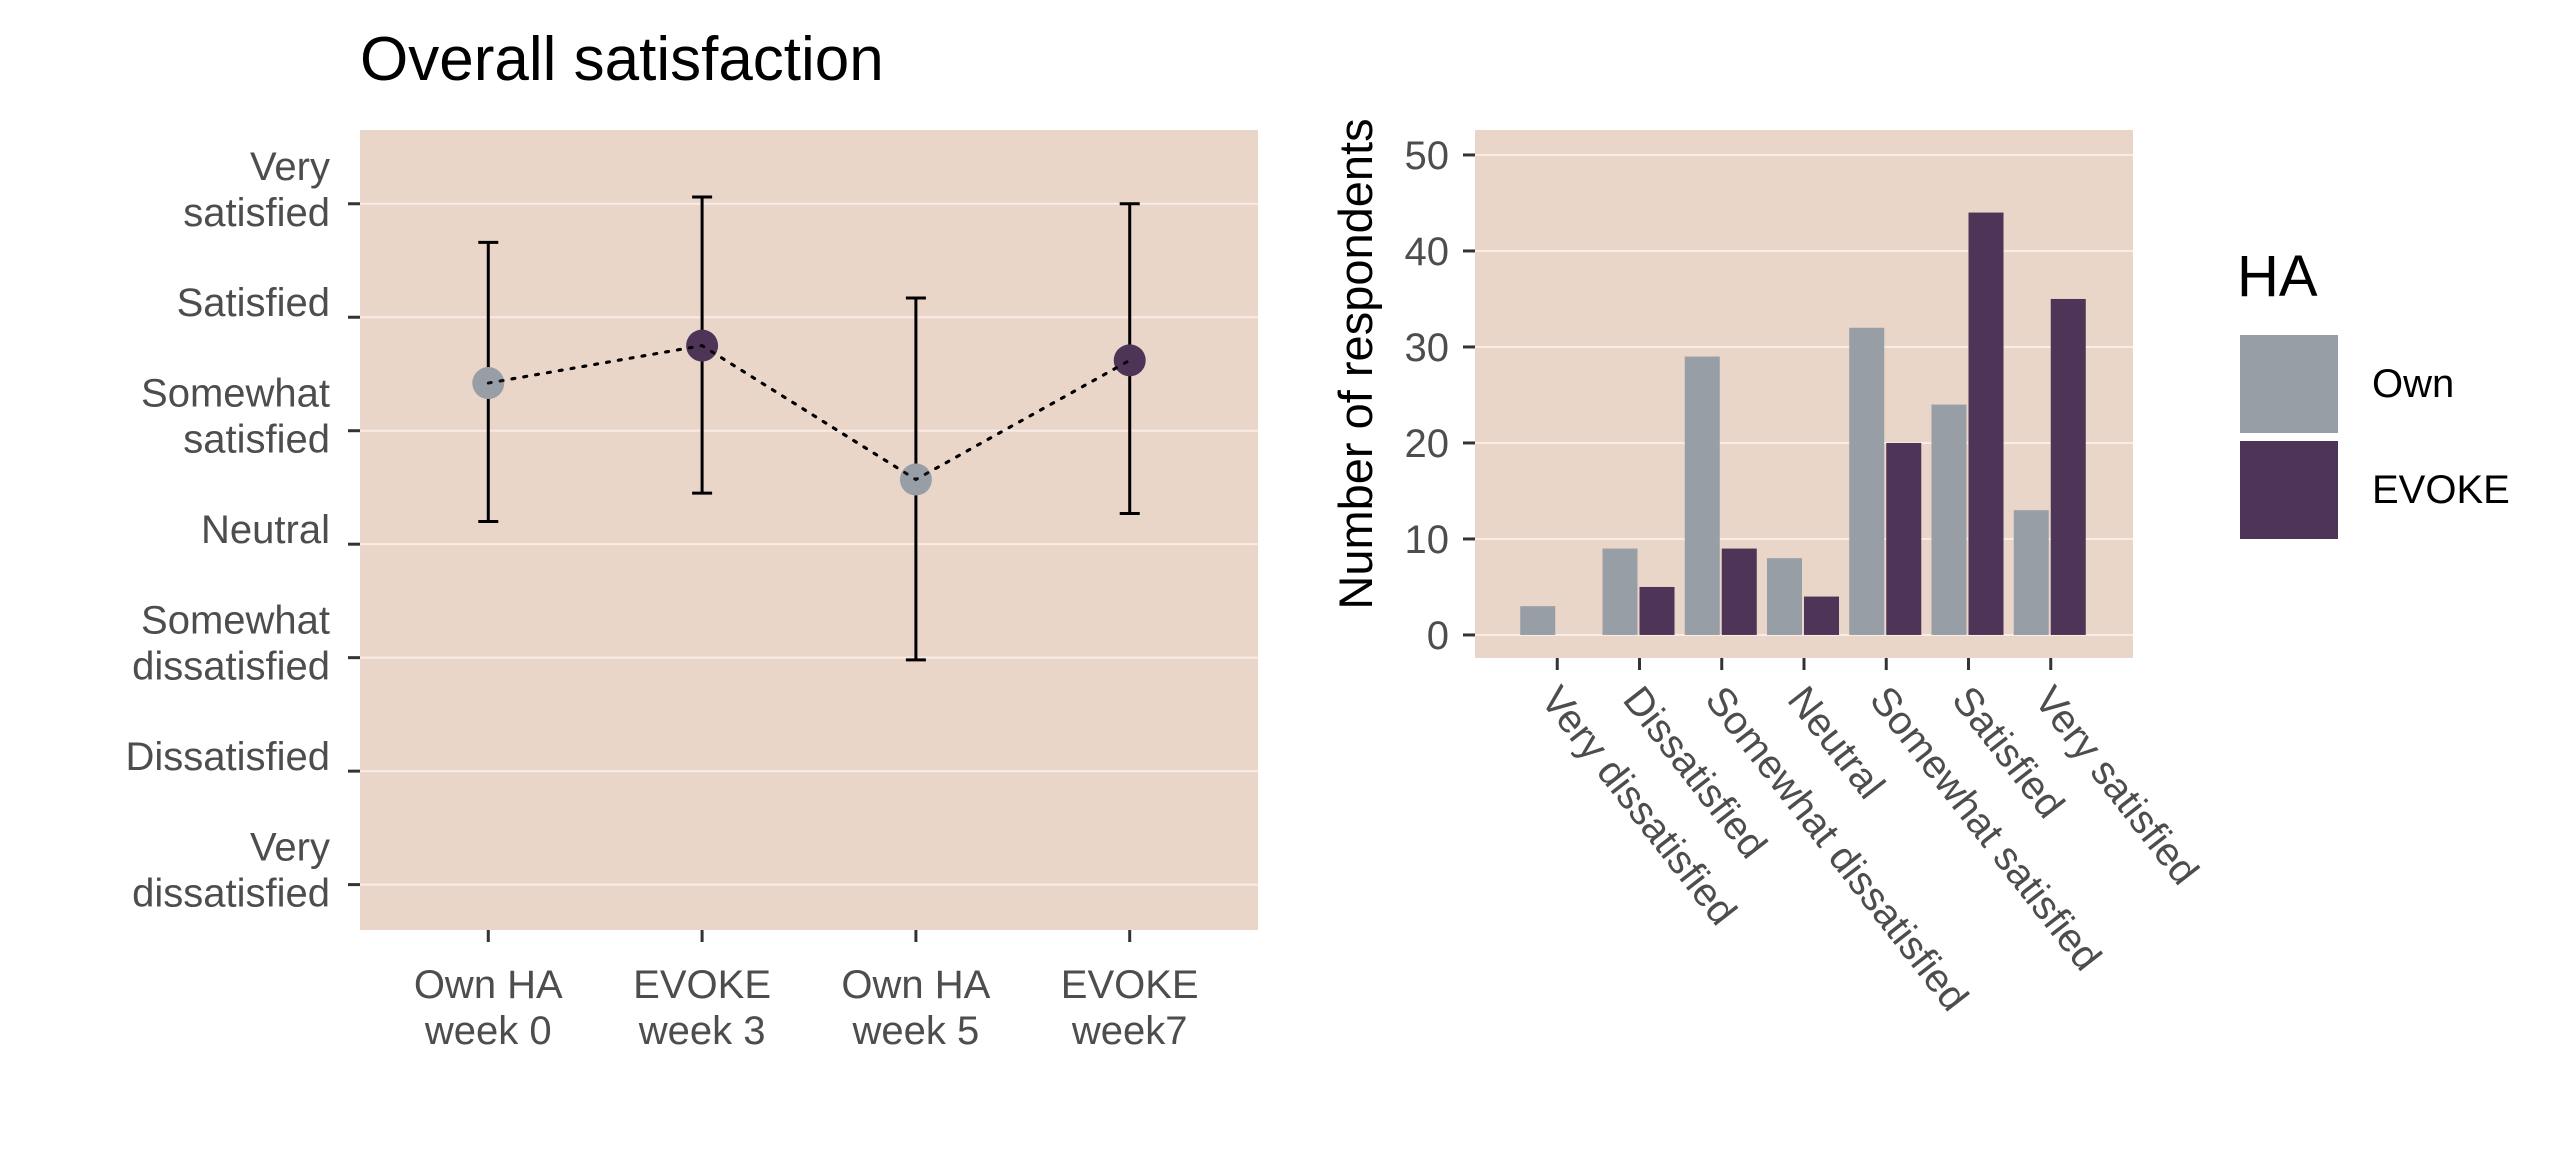 The image size is (2560, 1150). I want to click on y-tick-label: Satisfied, so click(253, 303).